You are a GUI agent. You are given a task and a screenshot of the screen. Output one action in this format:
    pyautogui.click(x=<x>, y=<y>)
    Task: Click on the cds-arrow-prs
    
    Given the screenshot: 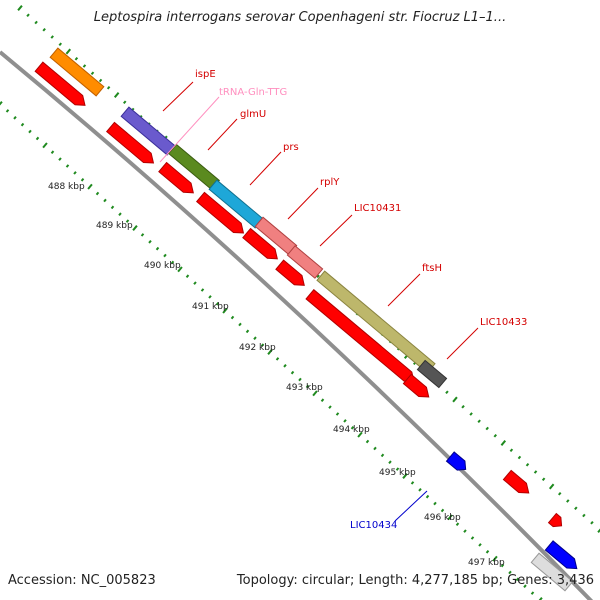 What is the action you would take?
    pyautogui.click(x=177, y=179)
    